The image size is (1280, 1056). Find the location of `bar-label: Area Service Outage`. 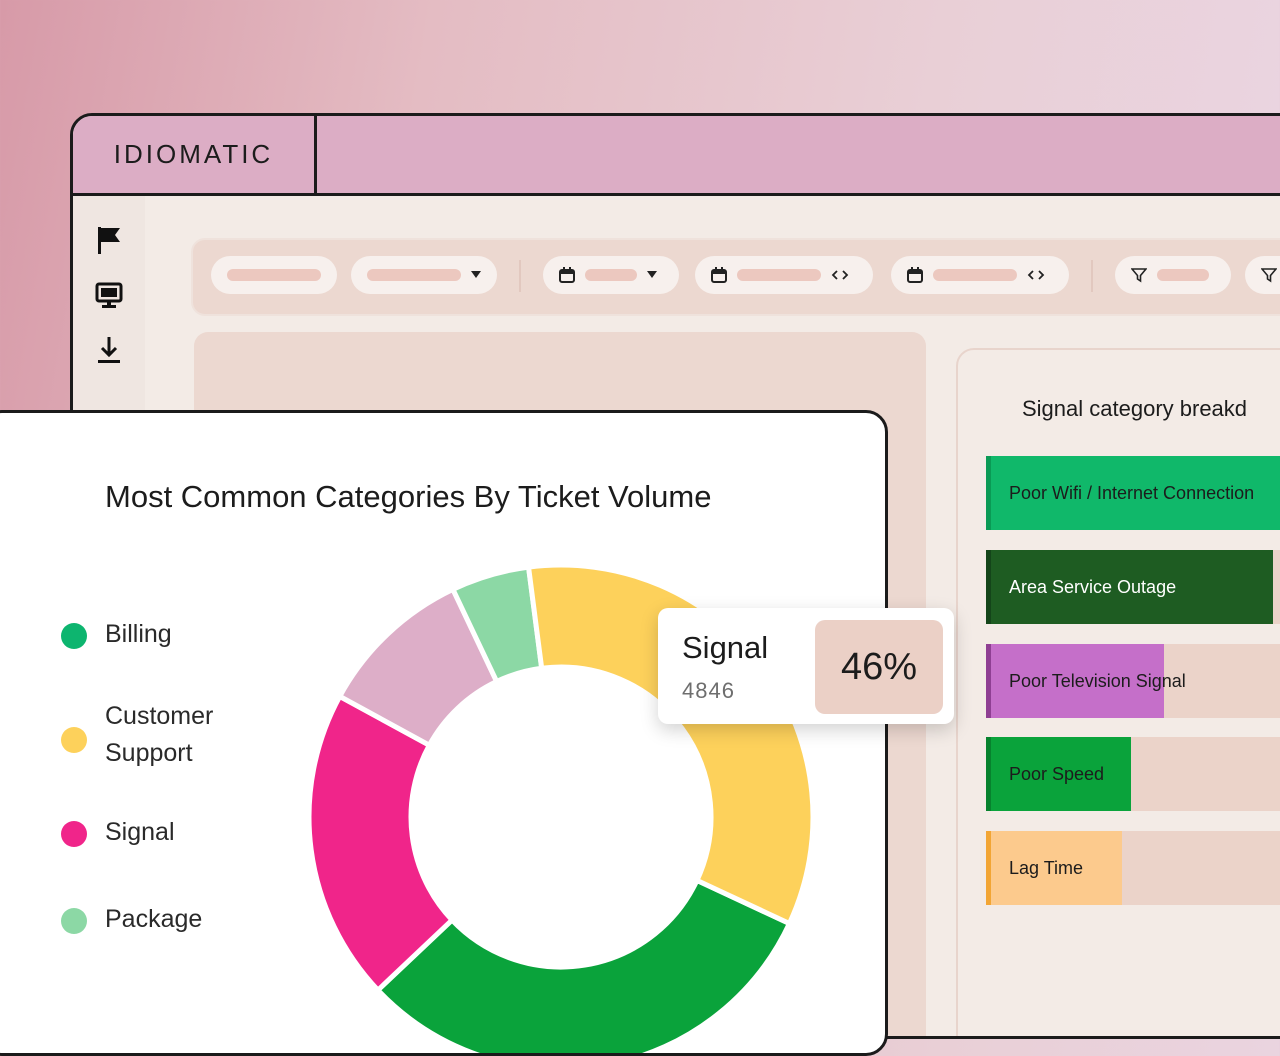

bar-label: Area Service Outage is located at coordinates (1093, 586).